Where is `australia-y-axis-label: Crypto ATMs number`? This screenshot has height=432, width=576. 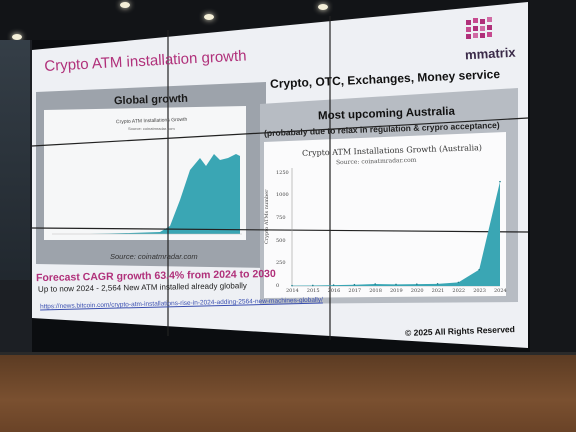
australia-y-axis-label: Crypto ATMs number is located at coordinates (267, 216).